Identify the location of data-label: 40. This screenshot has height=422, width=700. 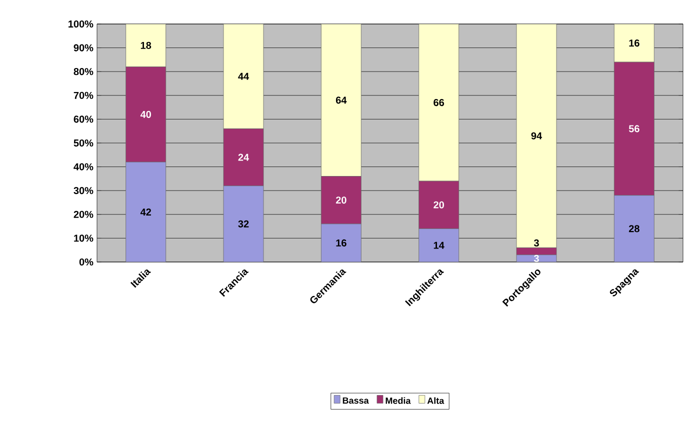
(145, 114).